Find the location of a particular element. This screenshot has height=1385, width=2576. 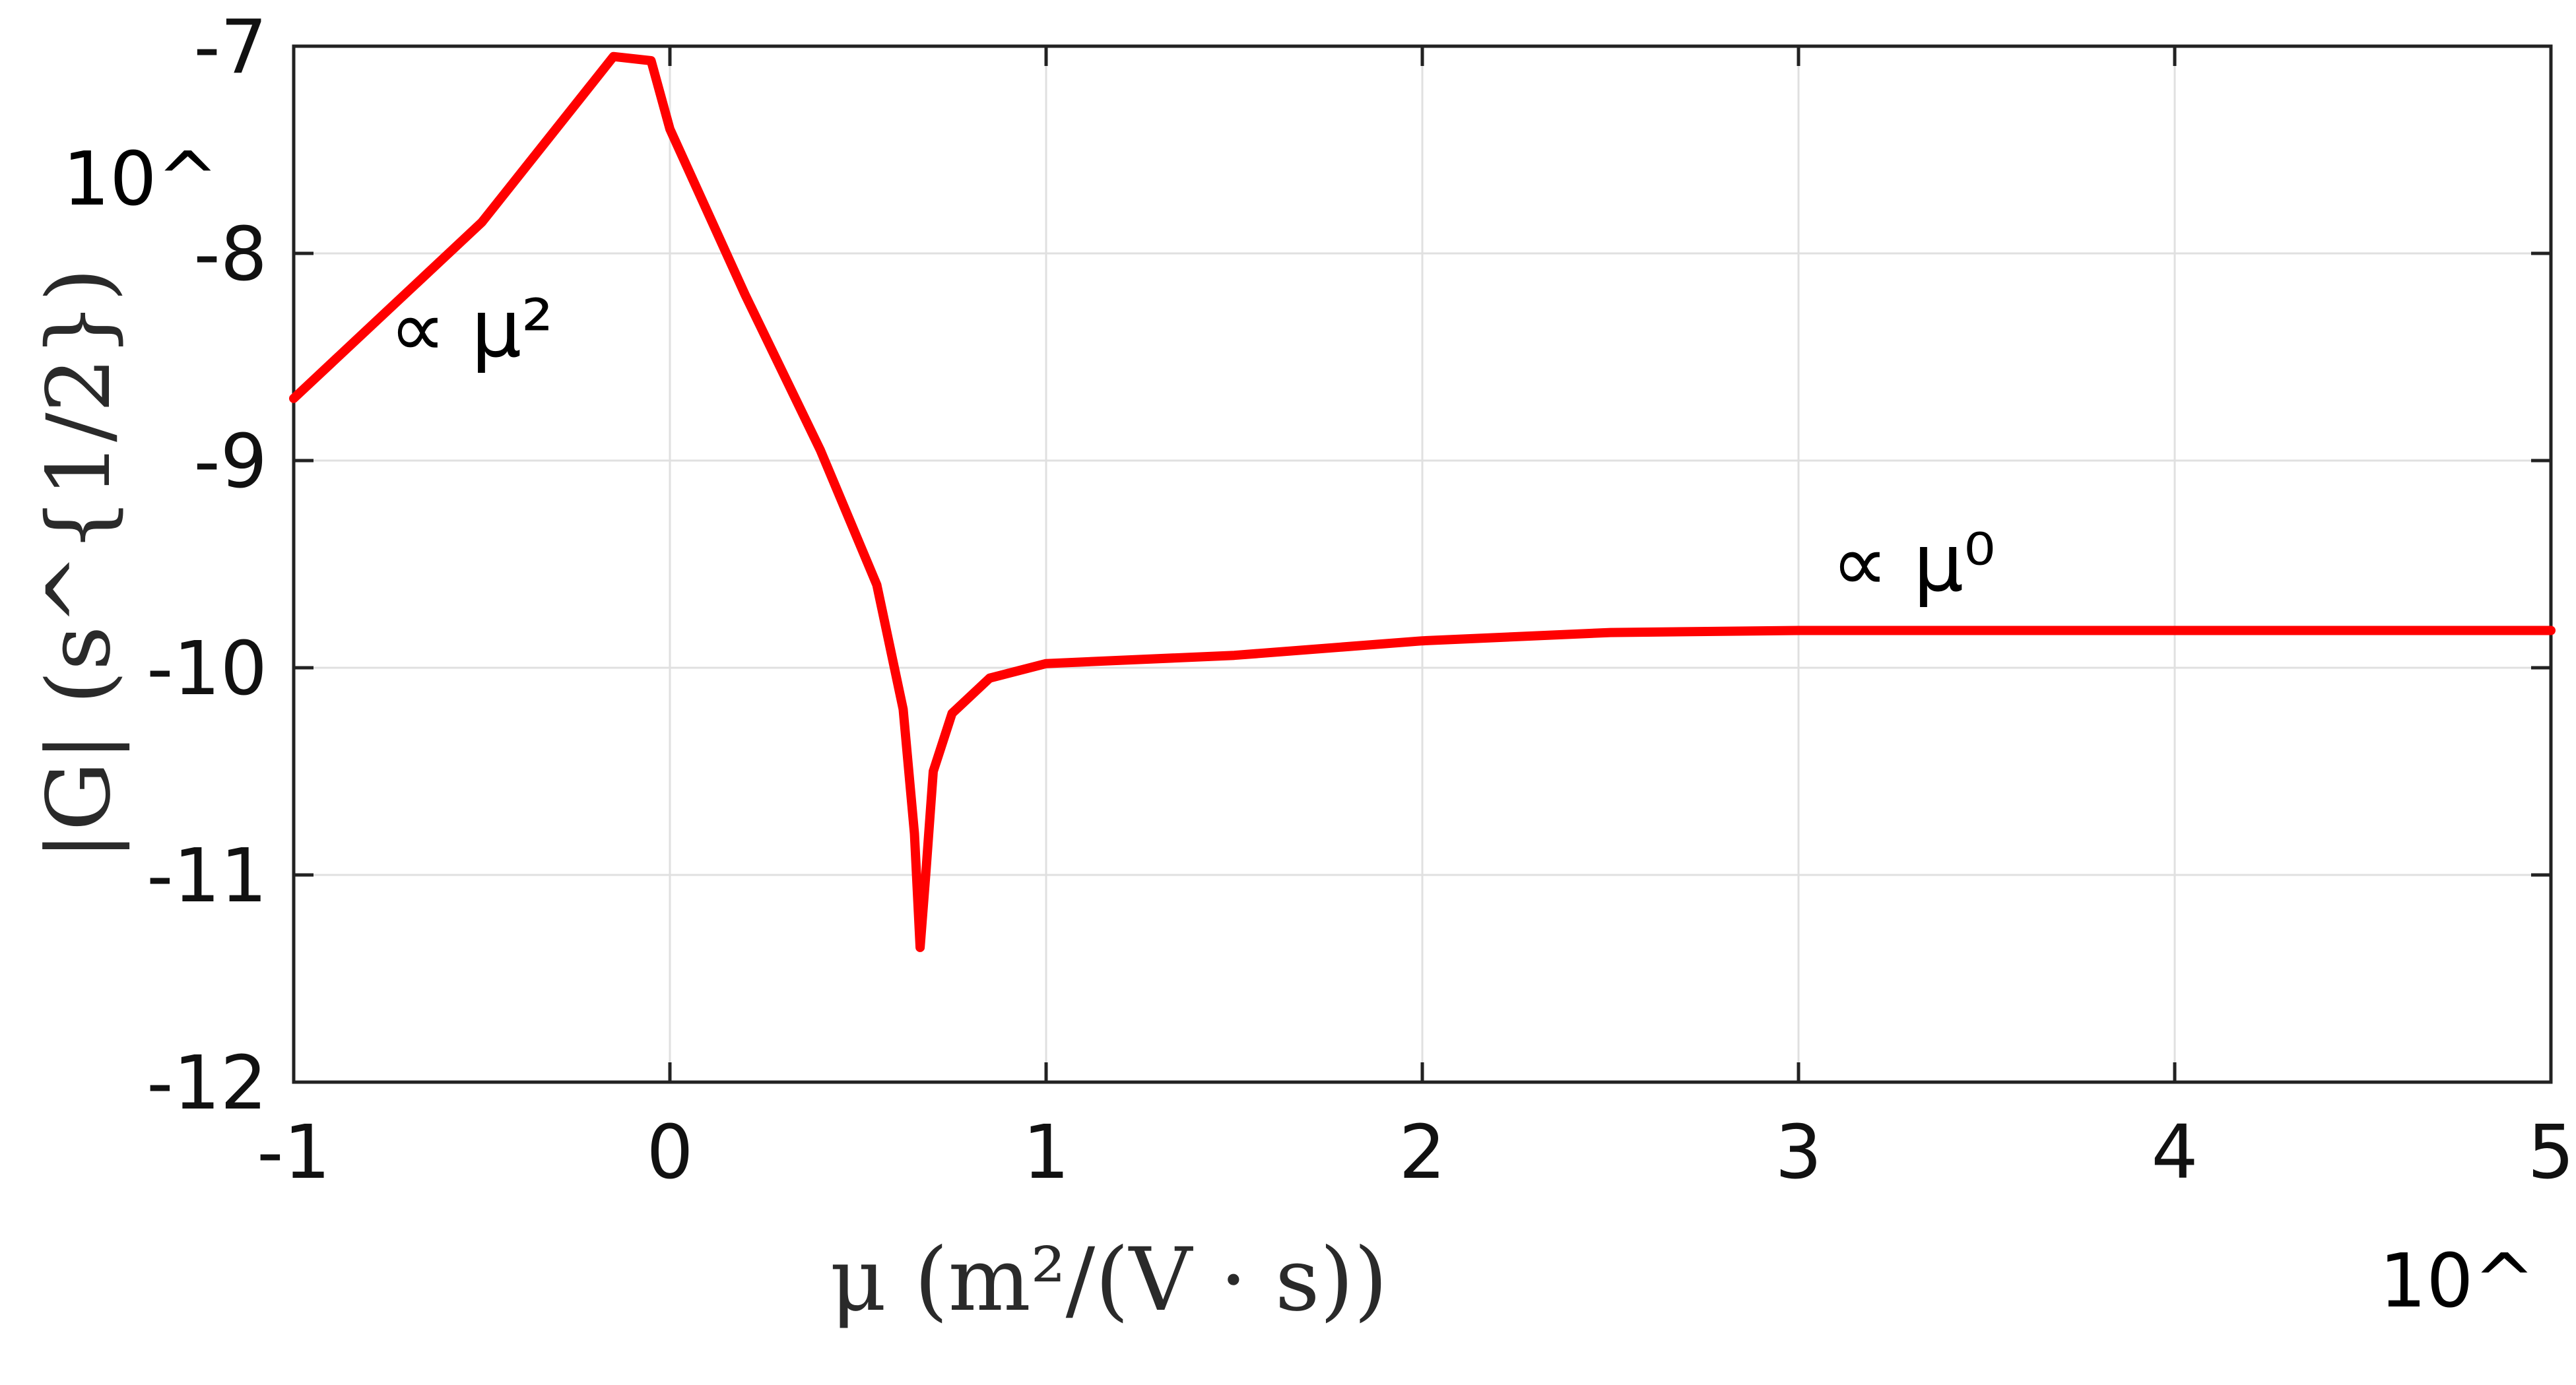

y-tick-label: -8 is located at coordinates (230, 255).